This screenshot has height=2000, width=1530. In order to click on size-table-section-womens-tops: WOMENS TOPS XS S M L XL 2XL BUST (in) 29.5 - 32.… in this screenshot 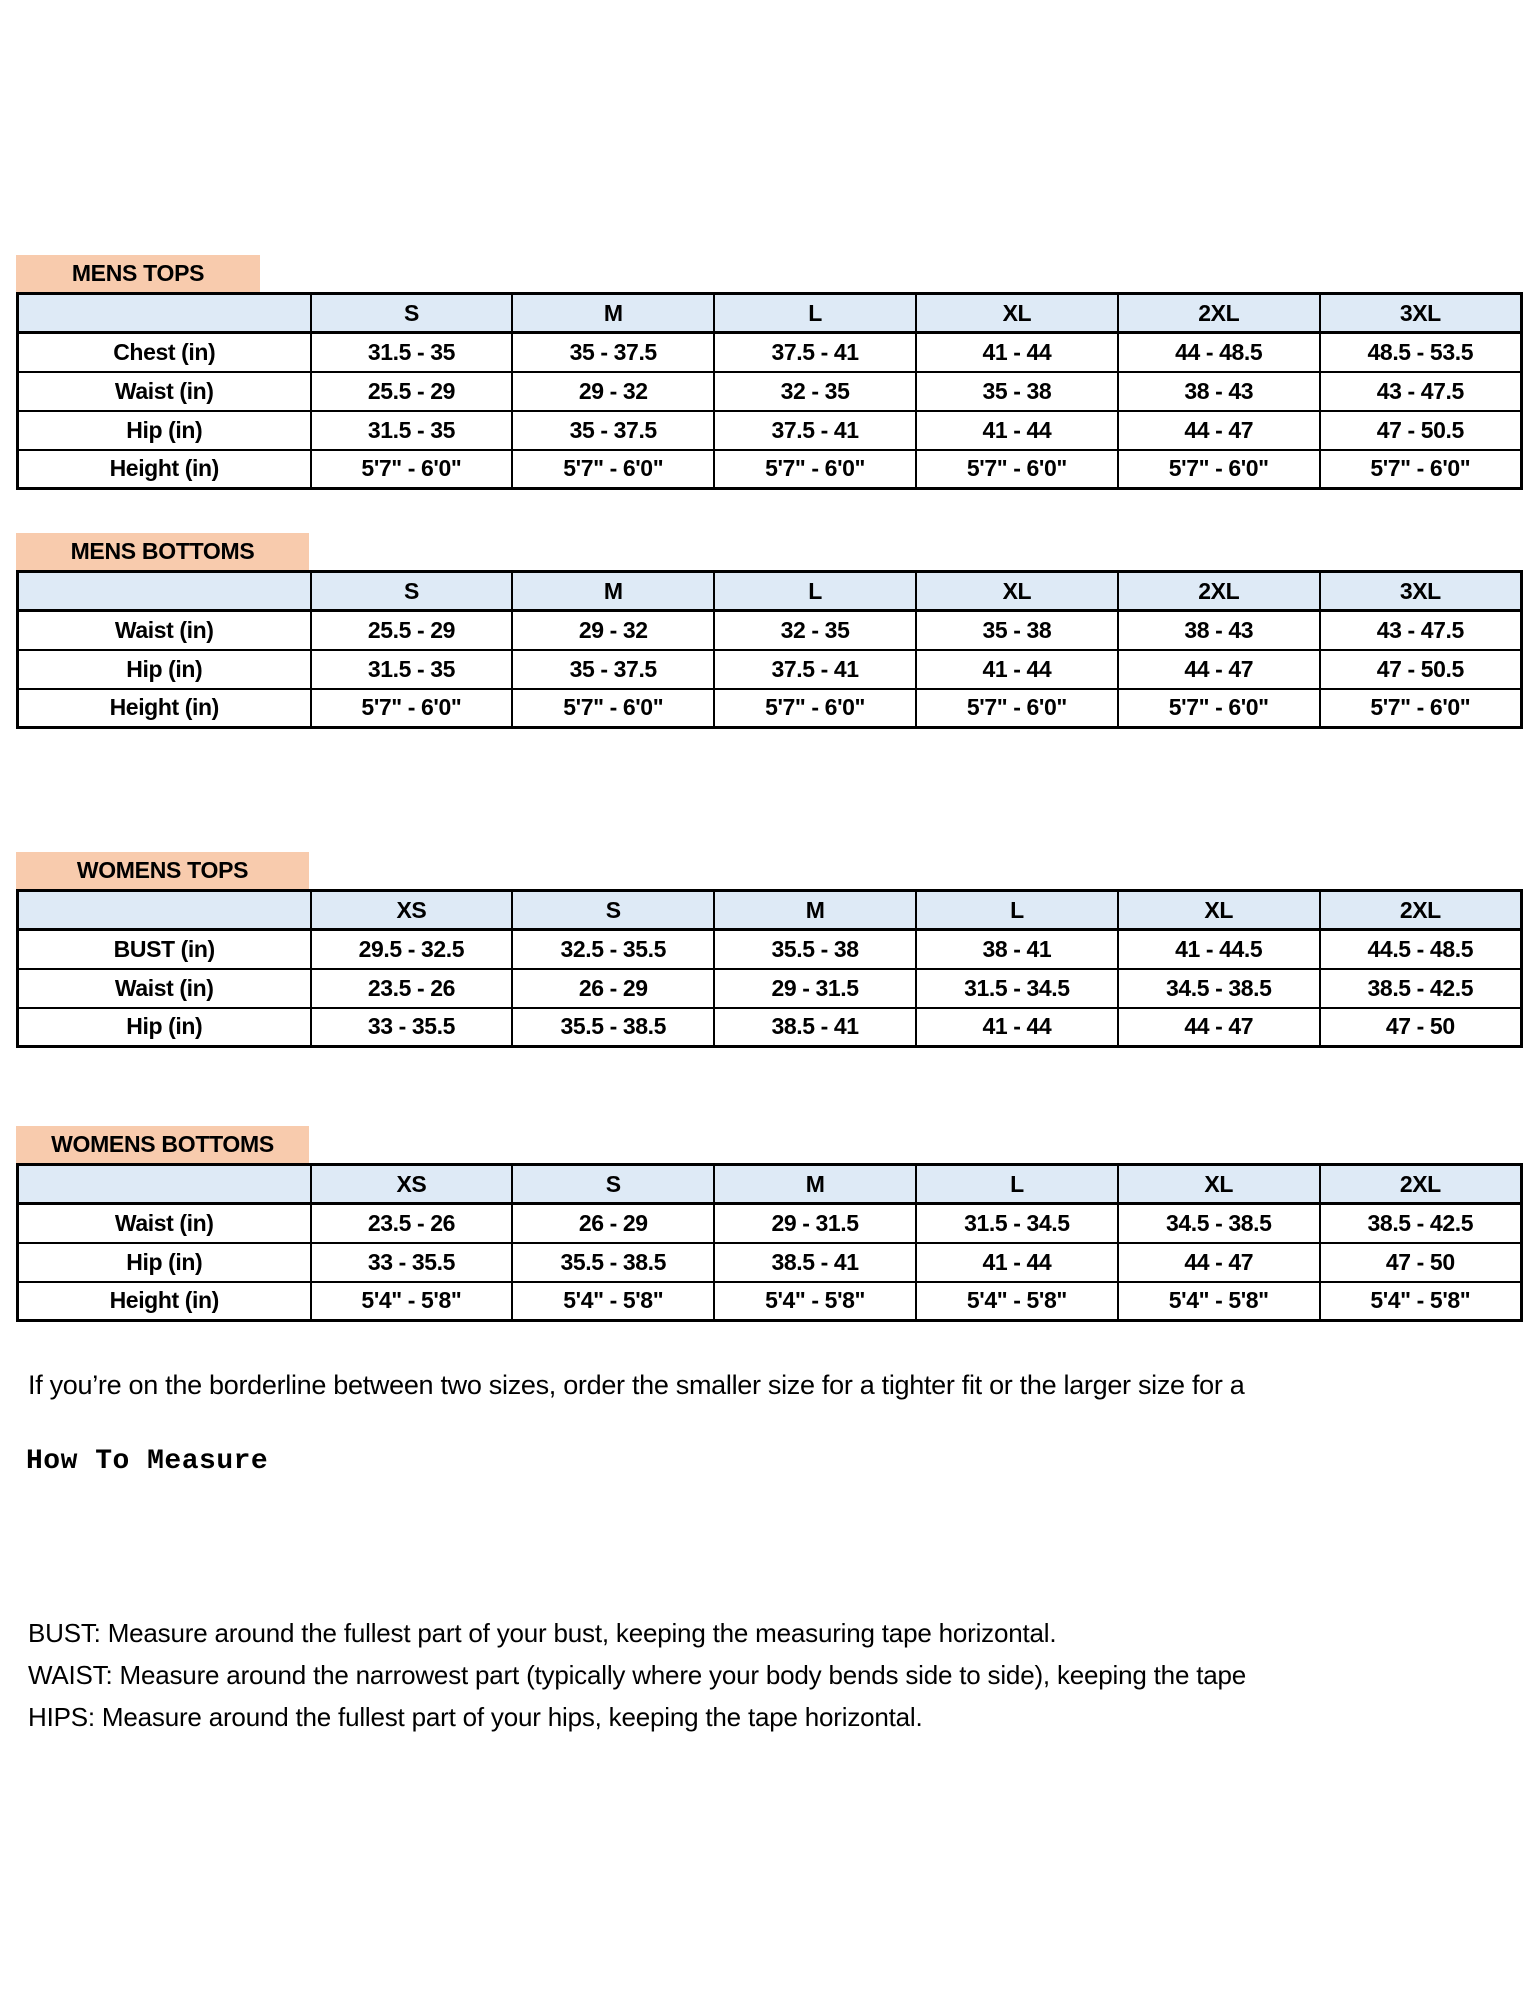, I will do `click(765, 950)`.